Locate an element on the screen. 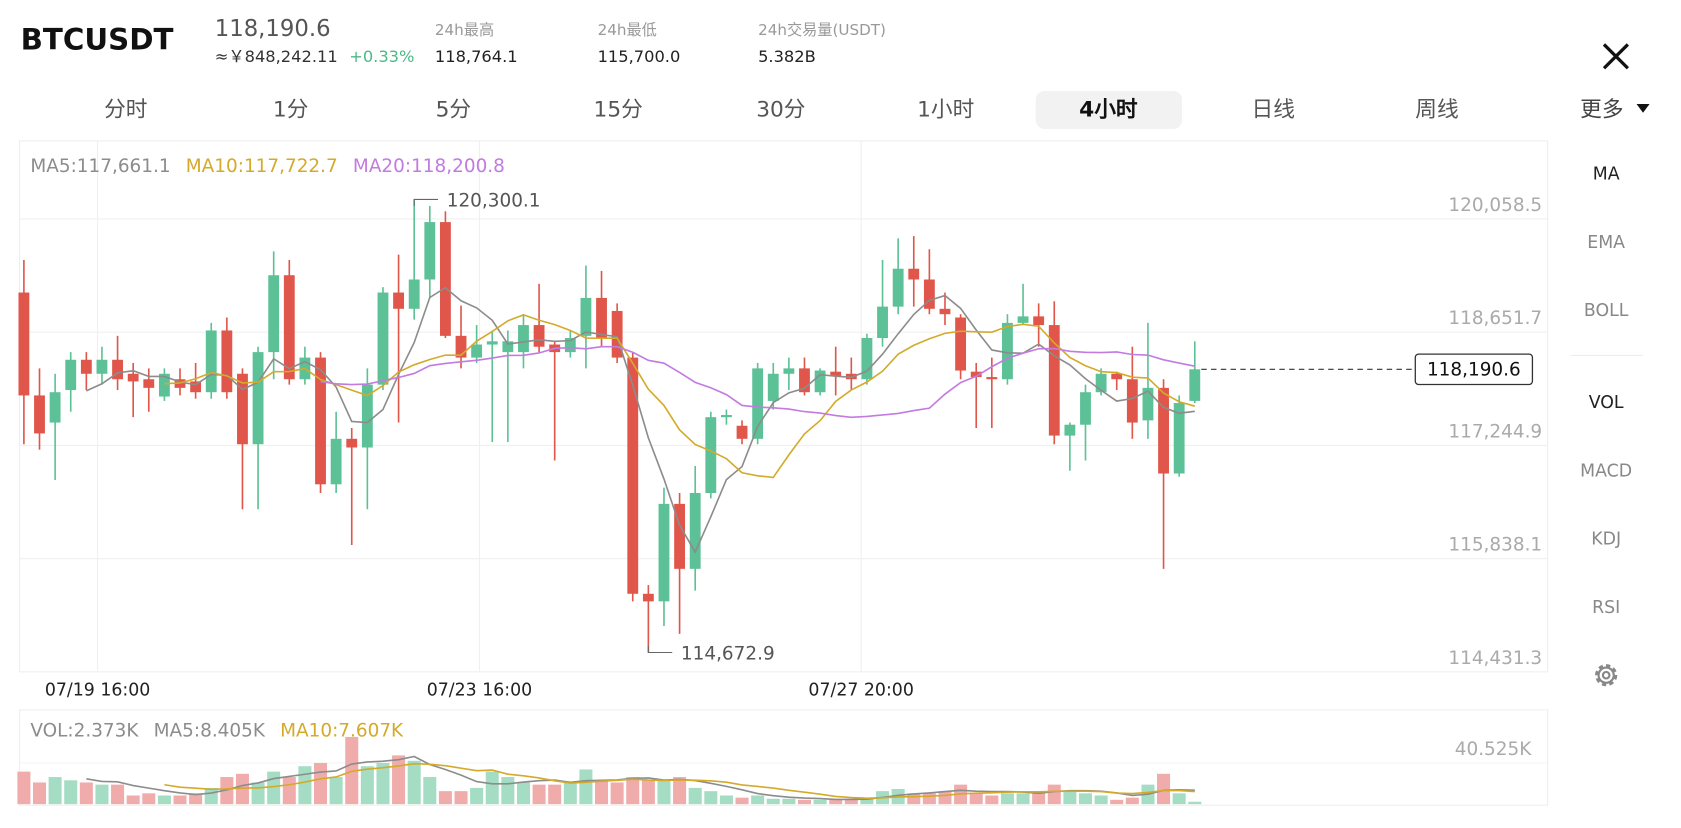 Image resolution: width=1681 pixels, height=828 pixels. active-tab-bg is located at coordinates (1109, 110).